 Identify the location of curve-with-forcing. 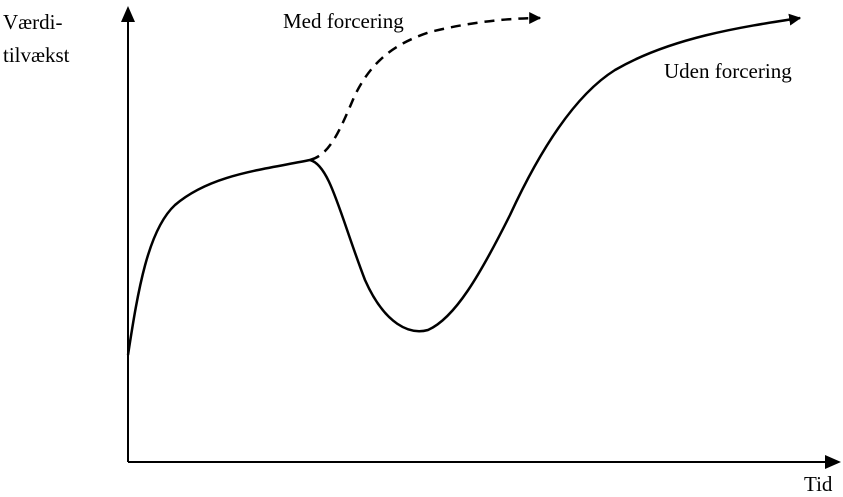
(425, 87).